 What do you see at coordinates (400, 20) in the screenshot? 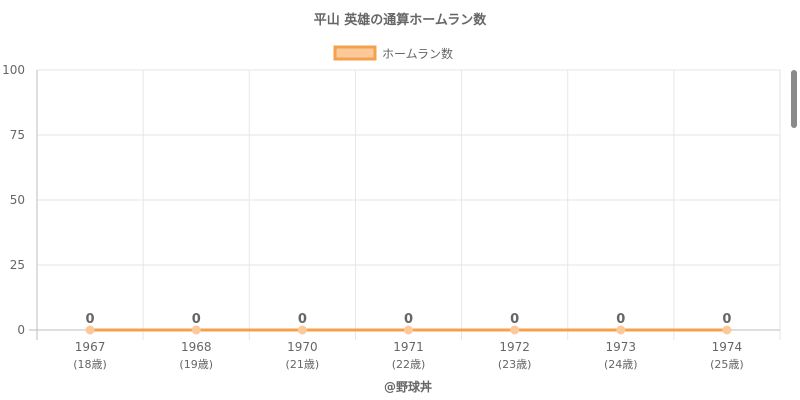
I see `chart-title: 平山 英雄の通算ホームラン数` at bounding box center [400, 20].